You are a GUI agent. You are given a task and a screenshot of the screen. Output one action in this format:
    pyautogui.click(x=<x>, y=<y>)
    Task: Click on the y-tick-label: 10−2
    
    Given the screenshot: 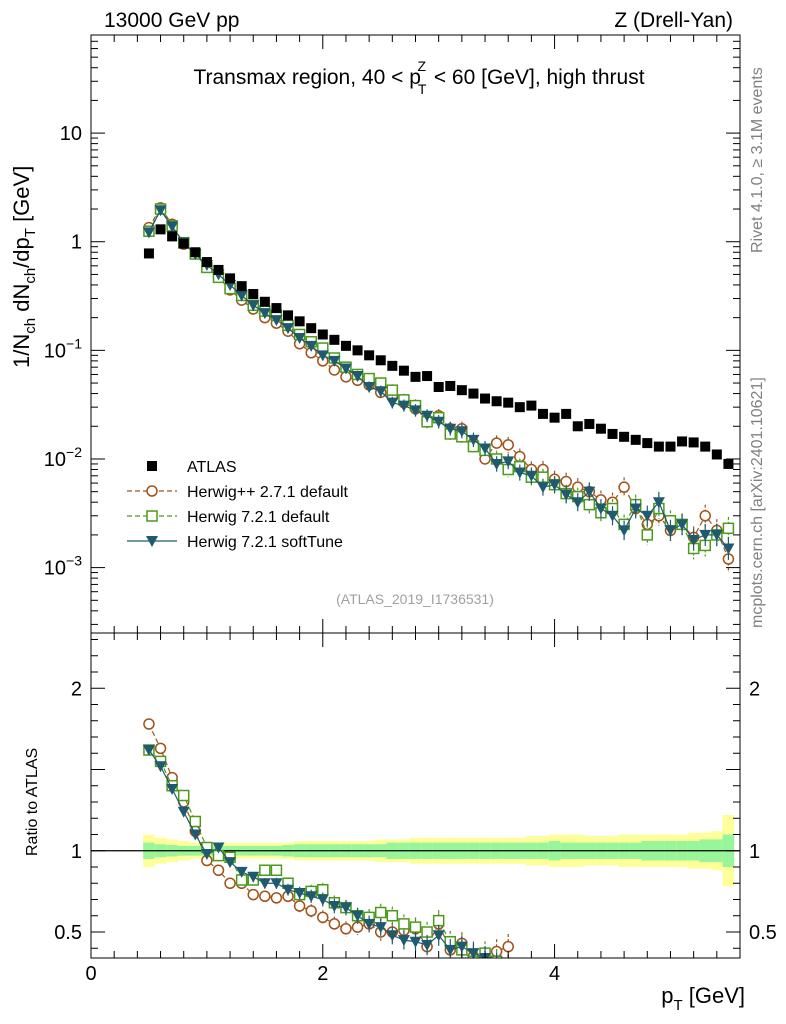 What is the action you would take?
    pyautogui.click(x=63, y=457)
    